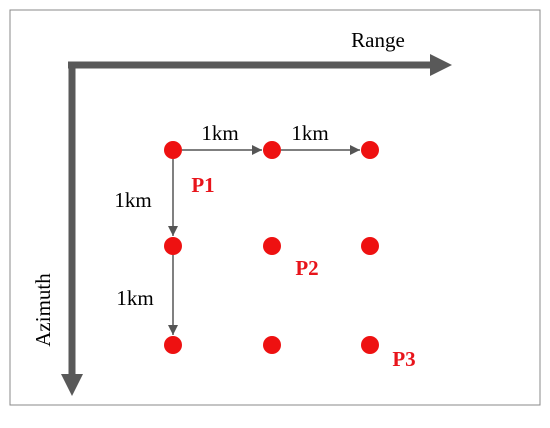  I want to click on point-label: P2, so click(306, 268).